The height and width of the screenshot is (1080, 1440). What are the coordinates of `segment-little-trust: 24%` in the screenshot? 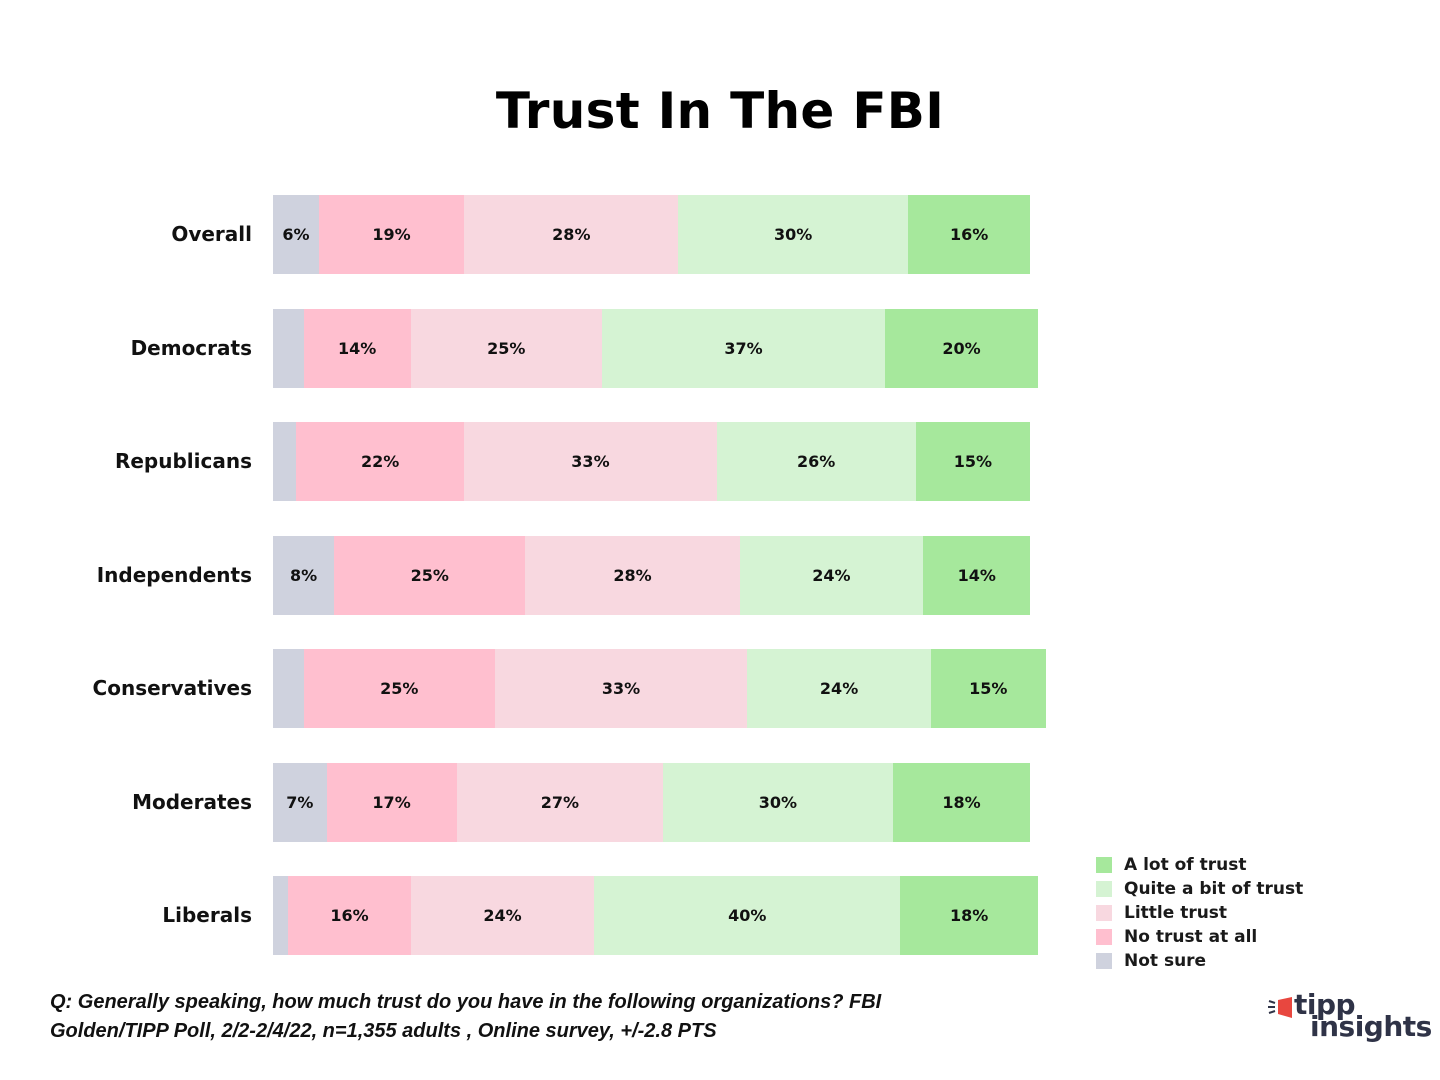 It's located at (502, 915).